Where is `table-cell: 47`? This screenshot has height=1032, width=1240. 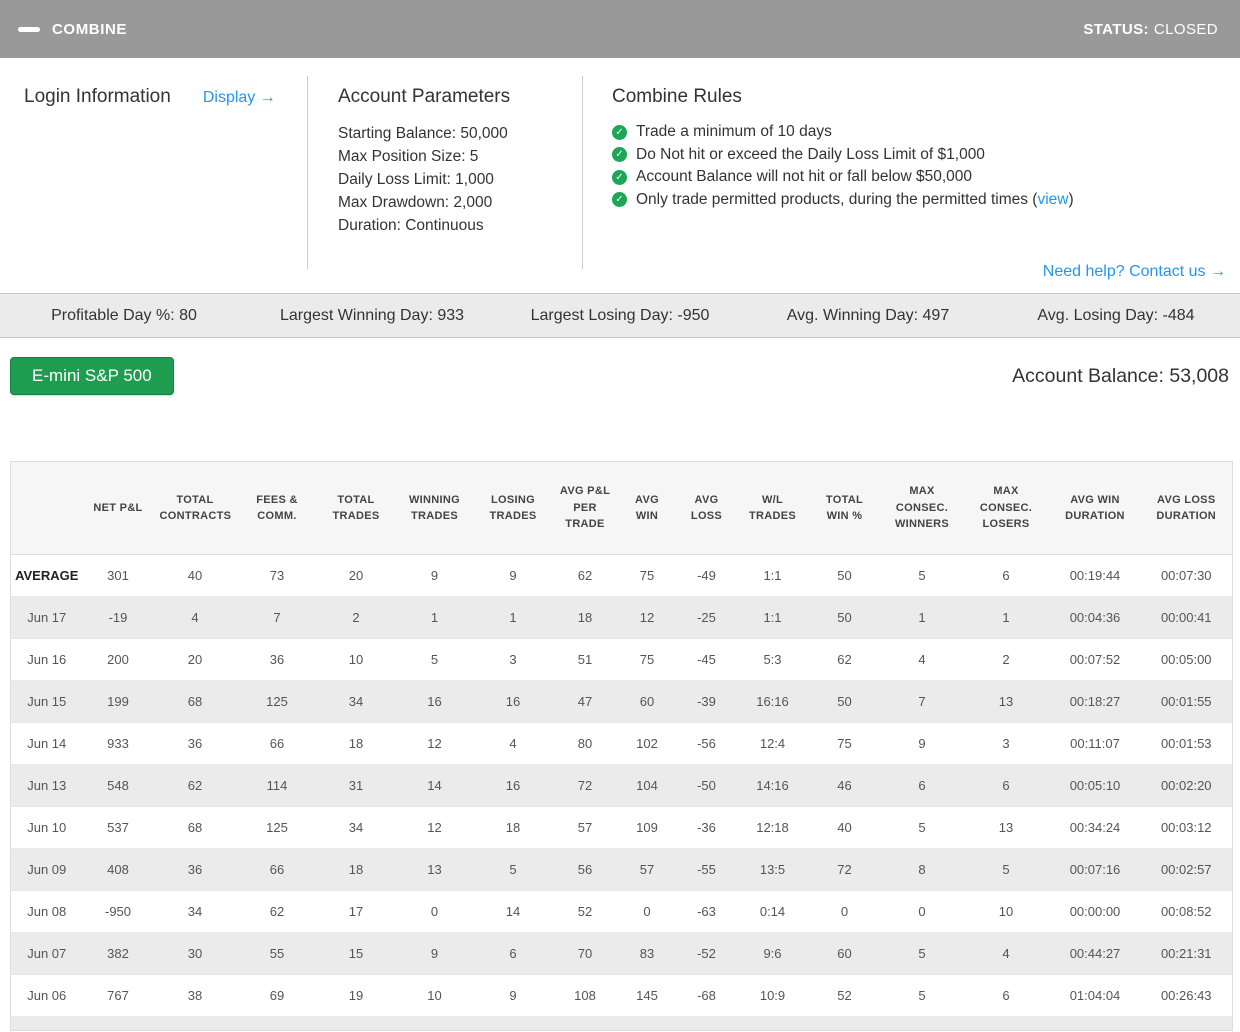 table-cell: 47 is located at coordinates (585, 701).